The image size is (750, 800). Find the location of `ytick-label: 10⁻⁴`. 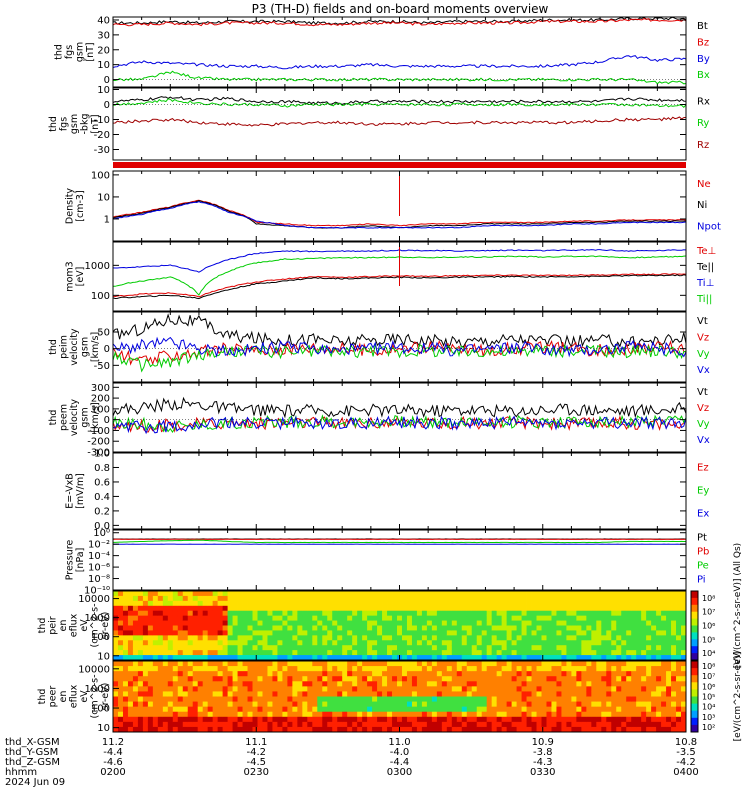

ytick-label: 10⁻⁴ is located at coordinates (99, 556).